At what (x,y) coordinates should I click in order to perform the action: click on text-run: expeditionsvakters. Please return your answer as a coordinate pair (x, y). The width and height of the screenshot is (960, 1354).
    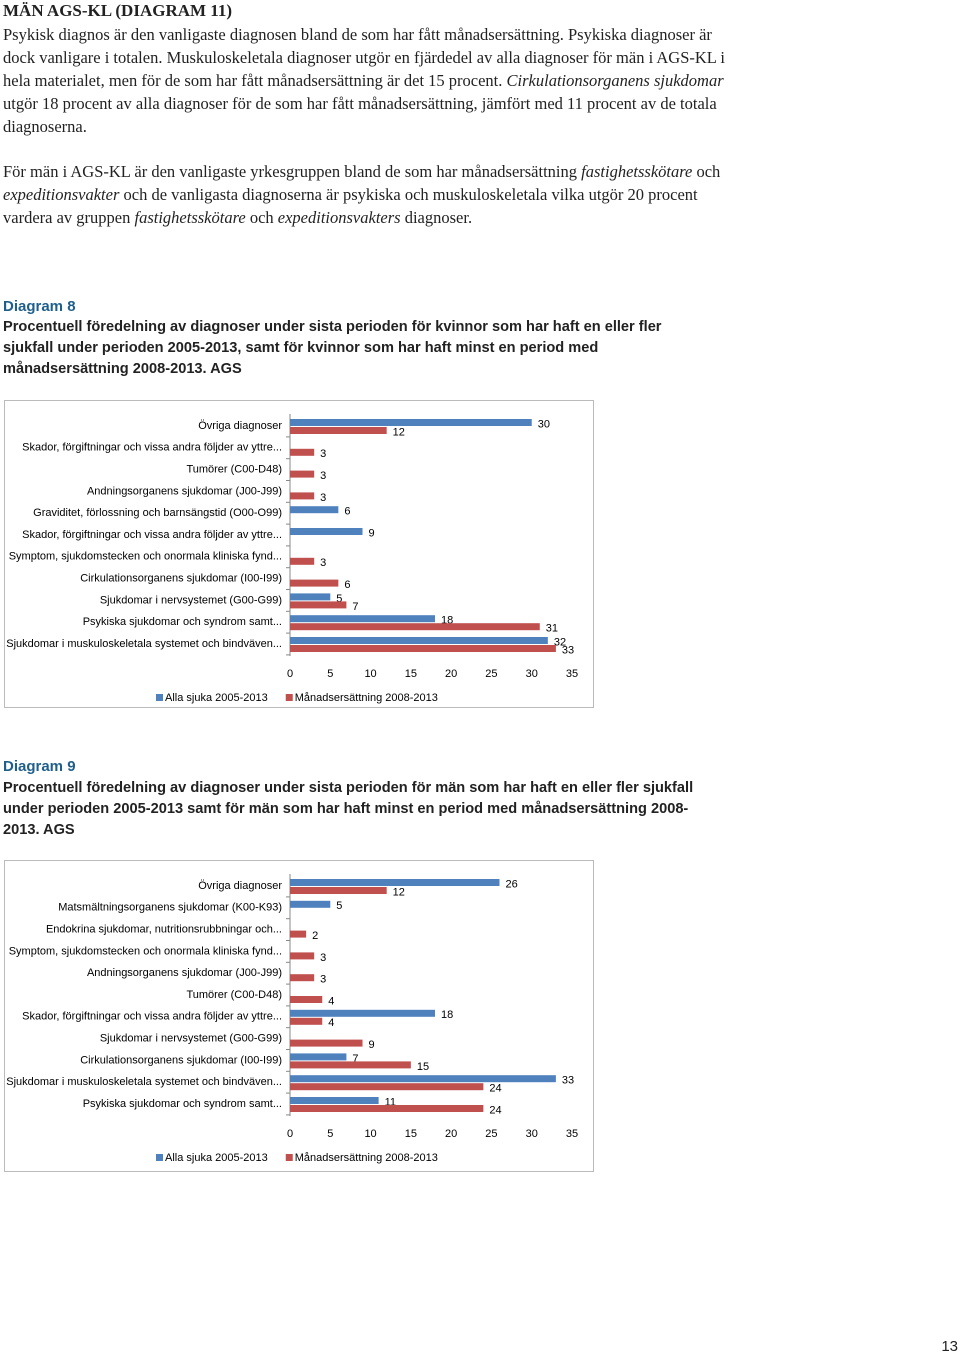
    Looking at the image, I should click on (339, 217).